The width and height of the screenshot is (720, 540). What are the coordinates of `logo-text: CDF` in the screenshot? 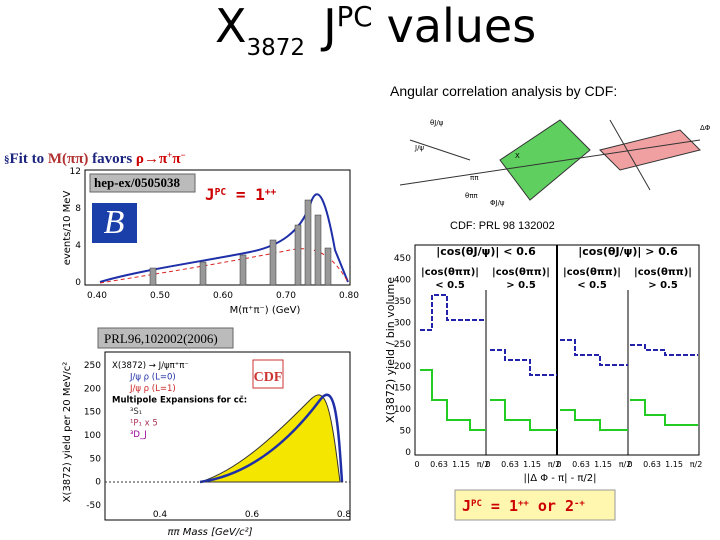 It's located at (268, 377).